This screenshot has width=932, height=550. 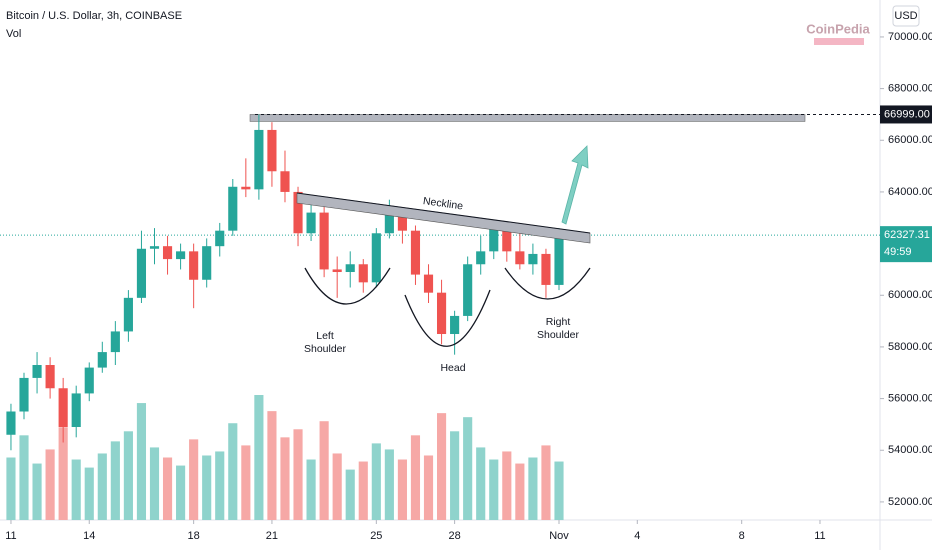 What do you see at coordinates (443, 203) in the screenshot?
I see `neckline-label: Neckline` at bounding box center [443, 203].